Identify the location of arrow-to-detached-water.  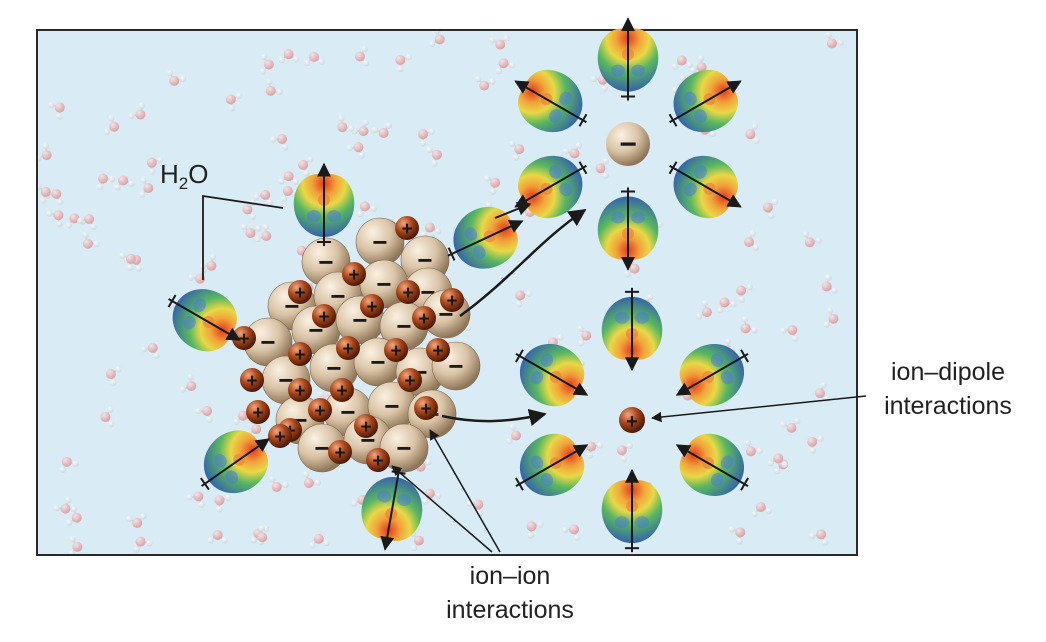
(513, 210).